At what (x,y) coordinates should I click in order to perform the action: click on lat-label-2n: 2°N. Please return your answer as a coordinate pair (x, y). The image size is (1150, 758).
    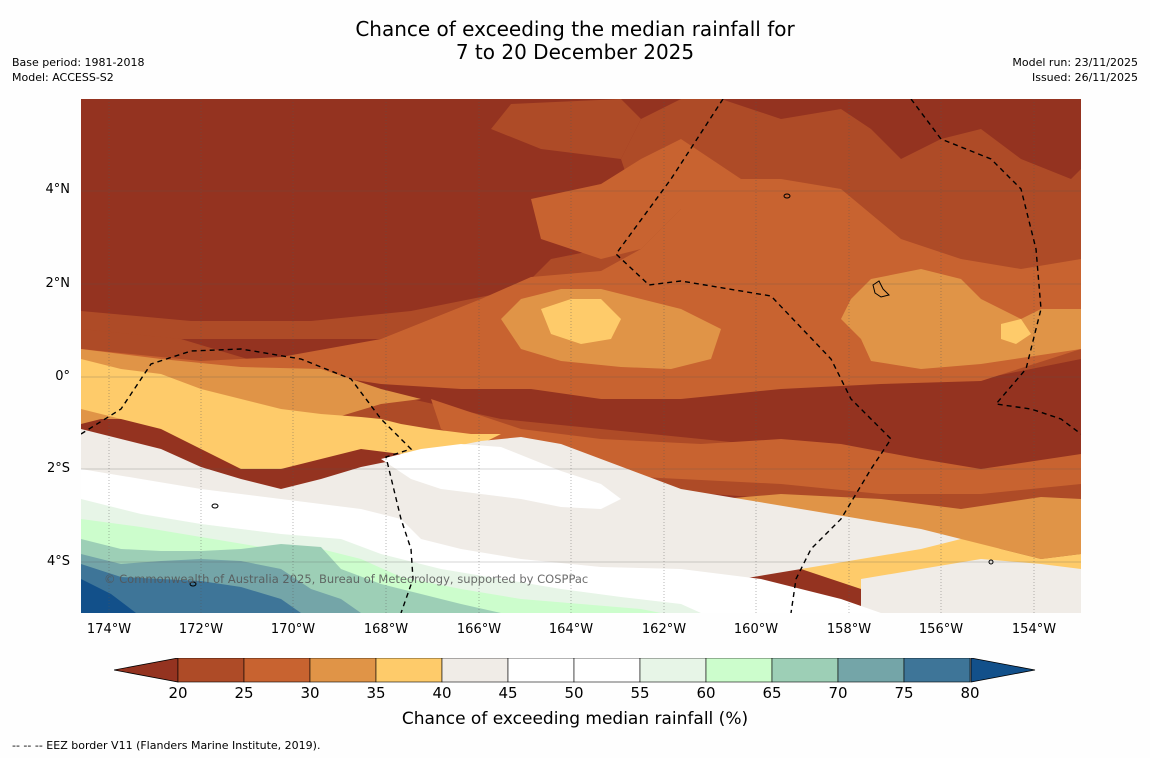
    Looking at the image, I should click on (58, 283).